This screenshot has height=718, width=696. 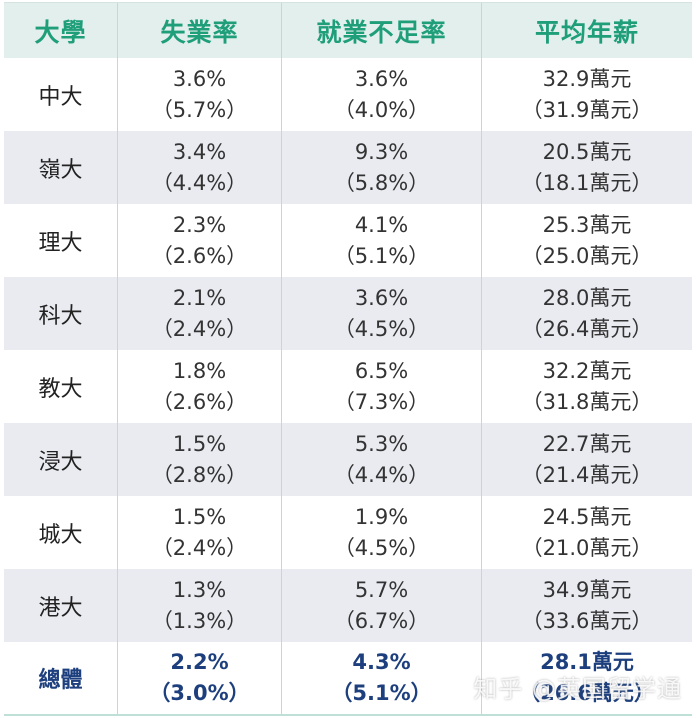 I want to click on previous-value: （4.4%）, so click(x=381, y=474).